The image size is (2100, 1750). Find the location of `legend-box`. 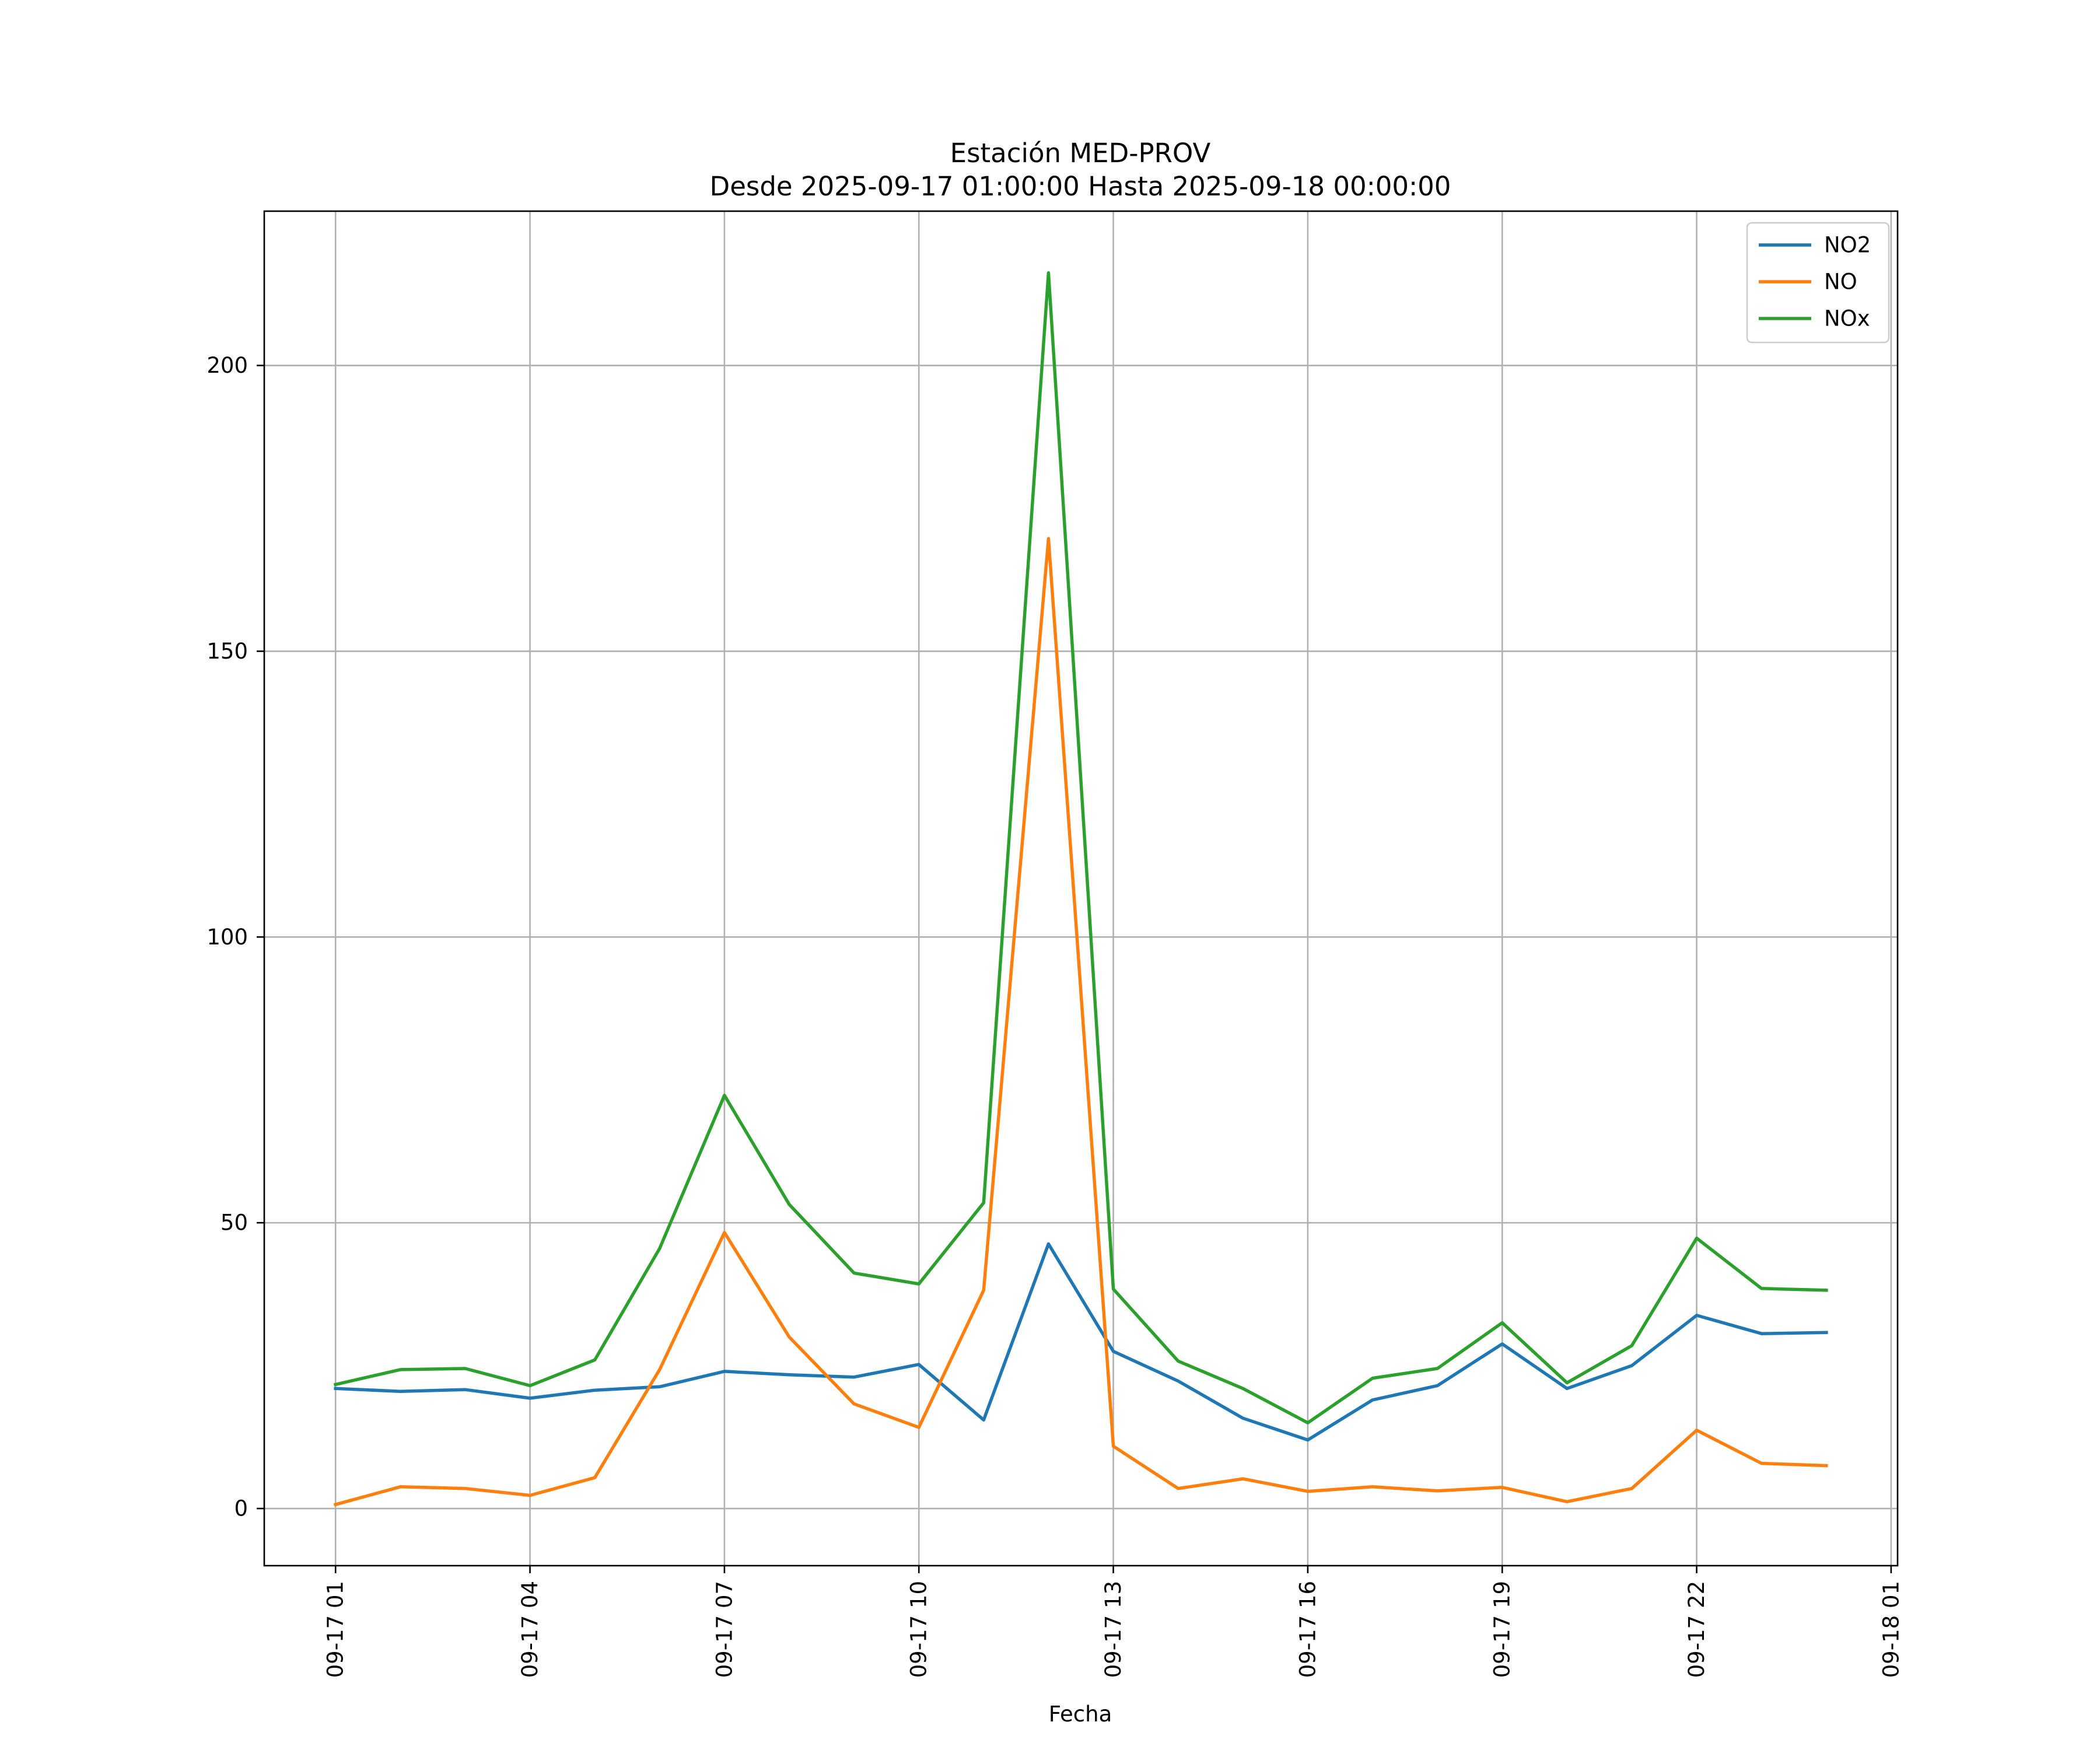

legend-box is located at coordinates (1818, 283).